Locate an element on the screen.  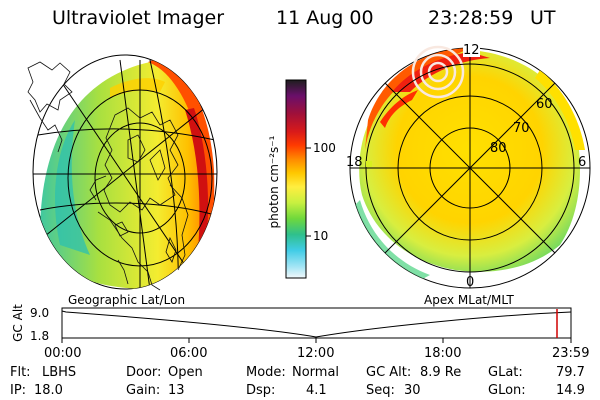
ip-label: IP: is located at coordinates (18, 390).